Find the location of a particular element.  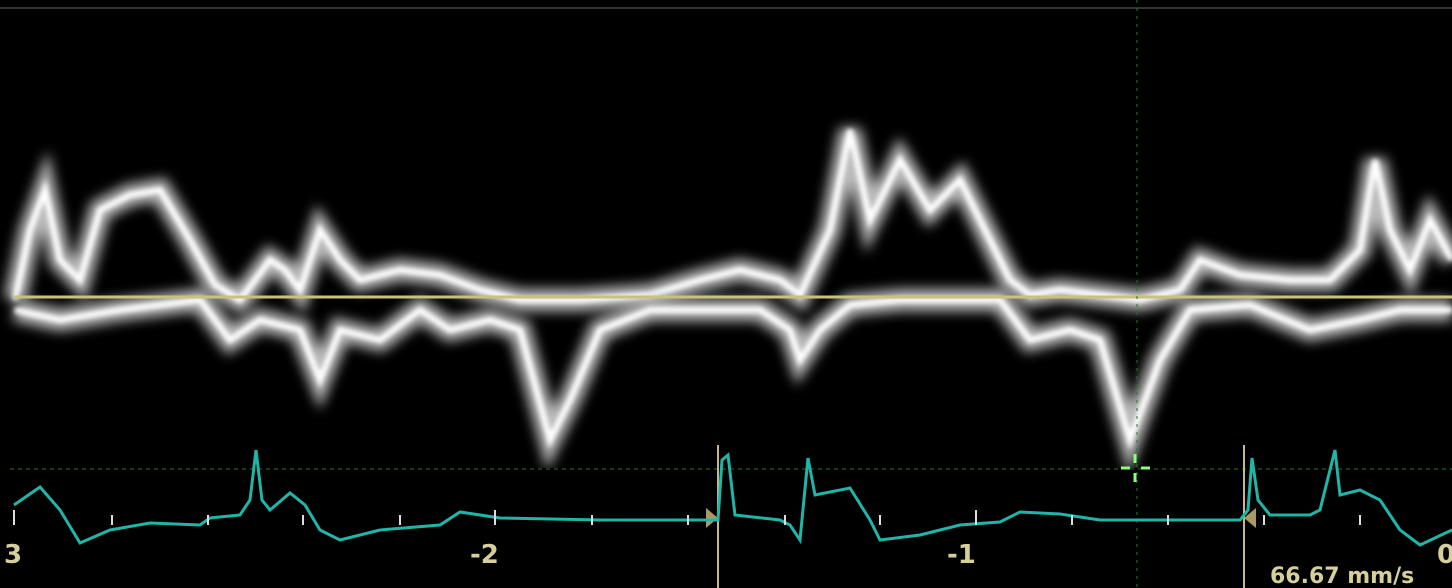

cursor-crosshair is located at coordinates (1135, 468).